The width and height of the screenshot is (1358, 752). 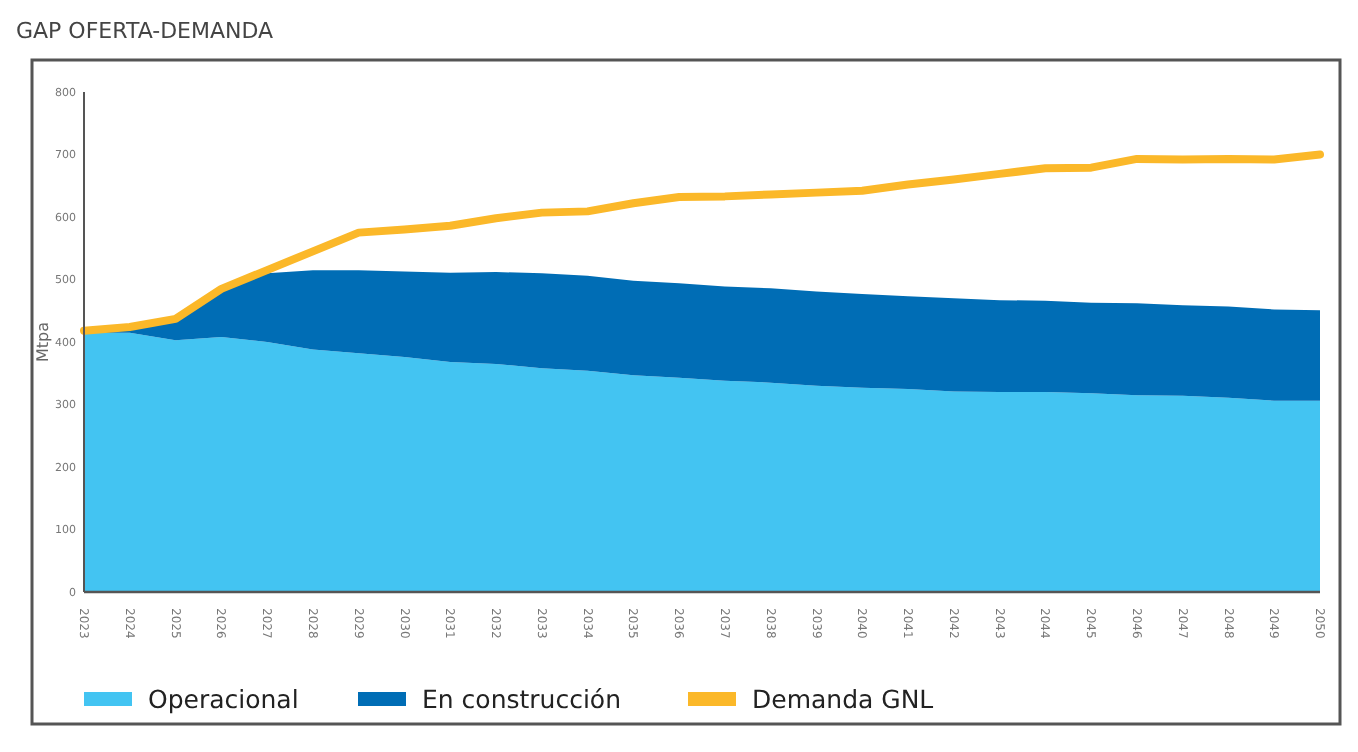 I want to click on legend-label: Demanda GNL, so click(x=843, y=699).